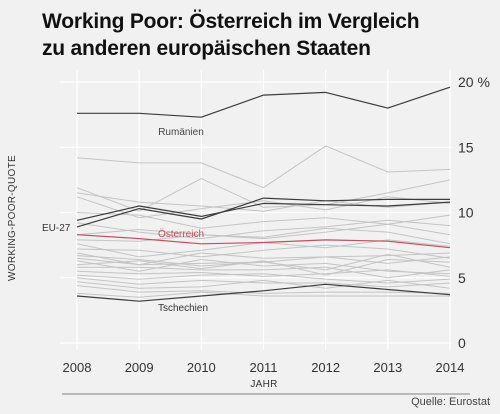 The height and width of the screenshot is (414, 500). What do you see at coordinates (466, 213) in the screenshot?
I see `y-tick-label: 10` at bounding box center [466, 213].